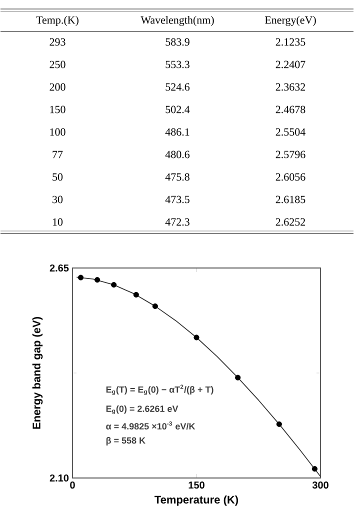  Describe the element at coordinates (196, 485) in the screenshot. I see `x-tick-label: 150` at that location.